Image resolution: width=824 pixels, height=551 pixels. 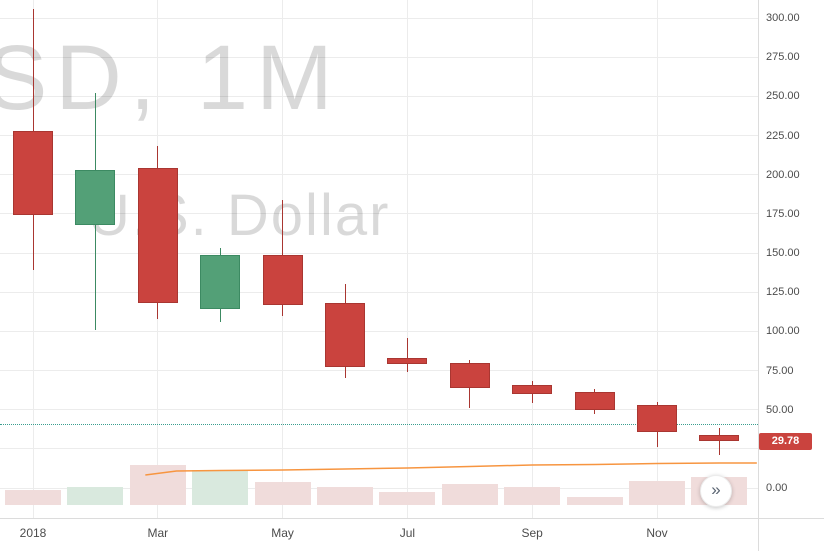 What do you see at coordinates (785, 441) in the screenshot?
I see `current-price-badge: 29.78` at bounding box center [785, 441].